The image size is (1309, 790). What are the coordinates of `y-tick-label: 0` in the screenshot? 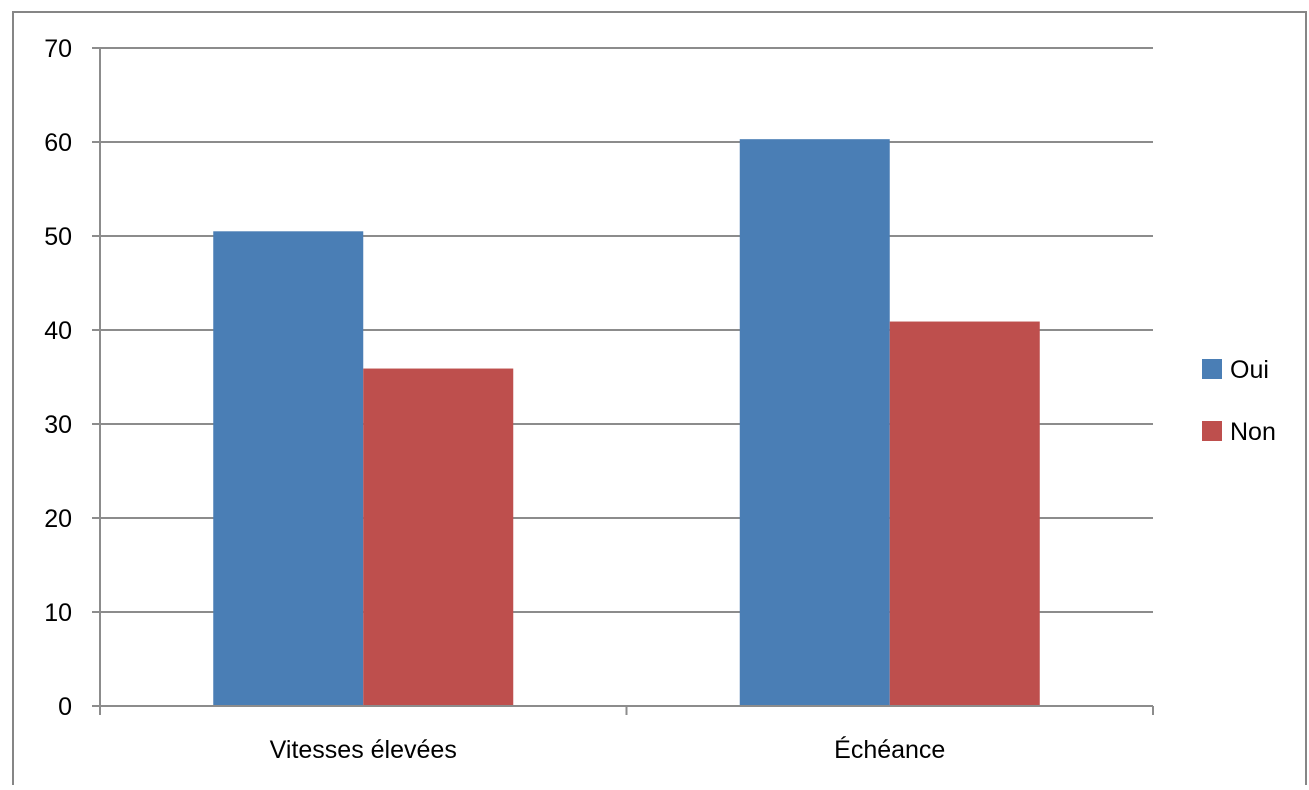 It's located at (65, 707).